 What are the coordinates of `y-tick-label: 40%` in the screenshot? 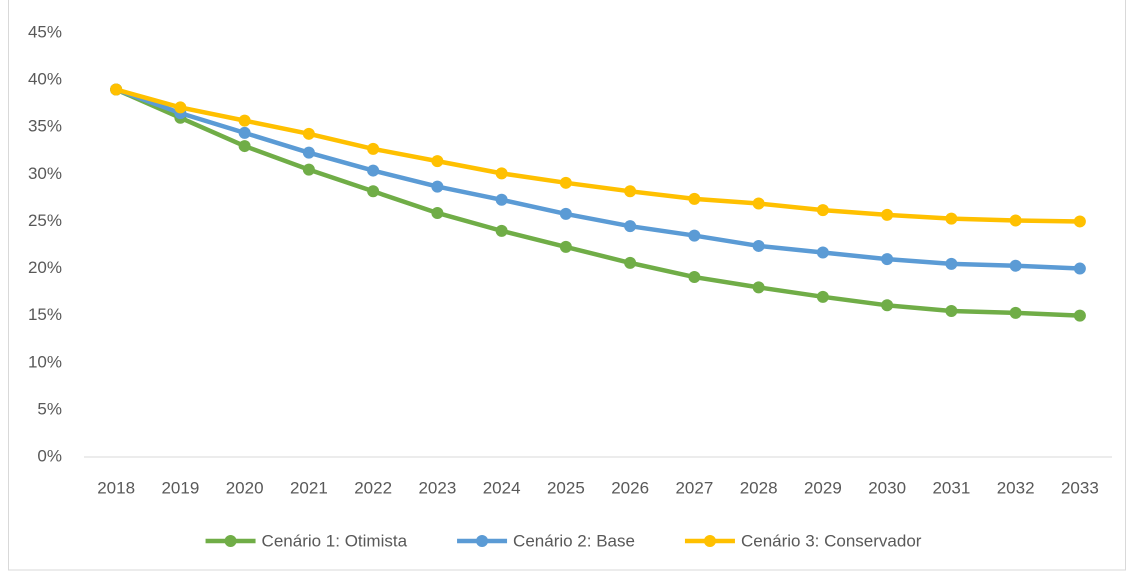 It's located at (45, 79).